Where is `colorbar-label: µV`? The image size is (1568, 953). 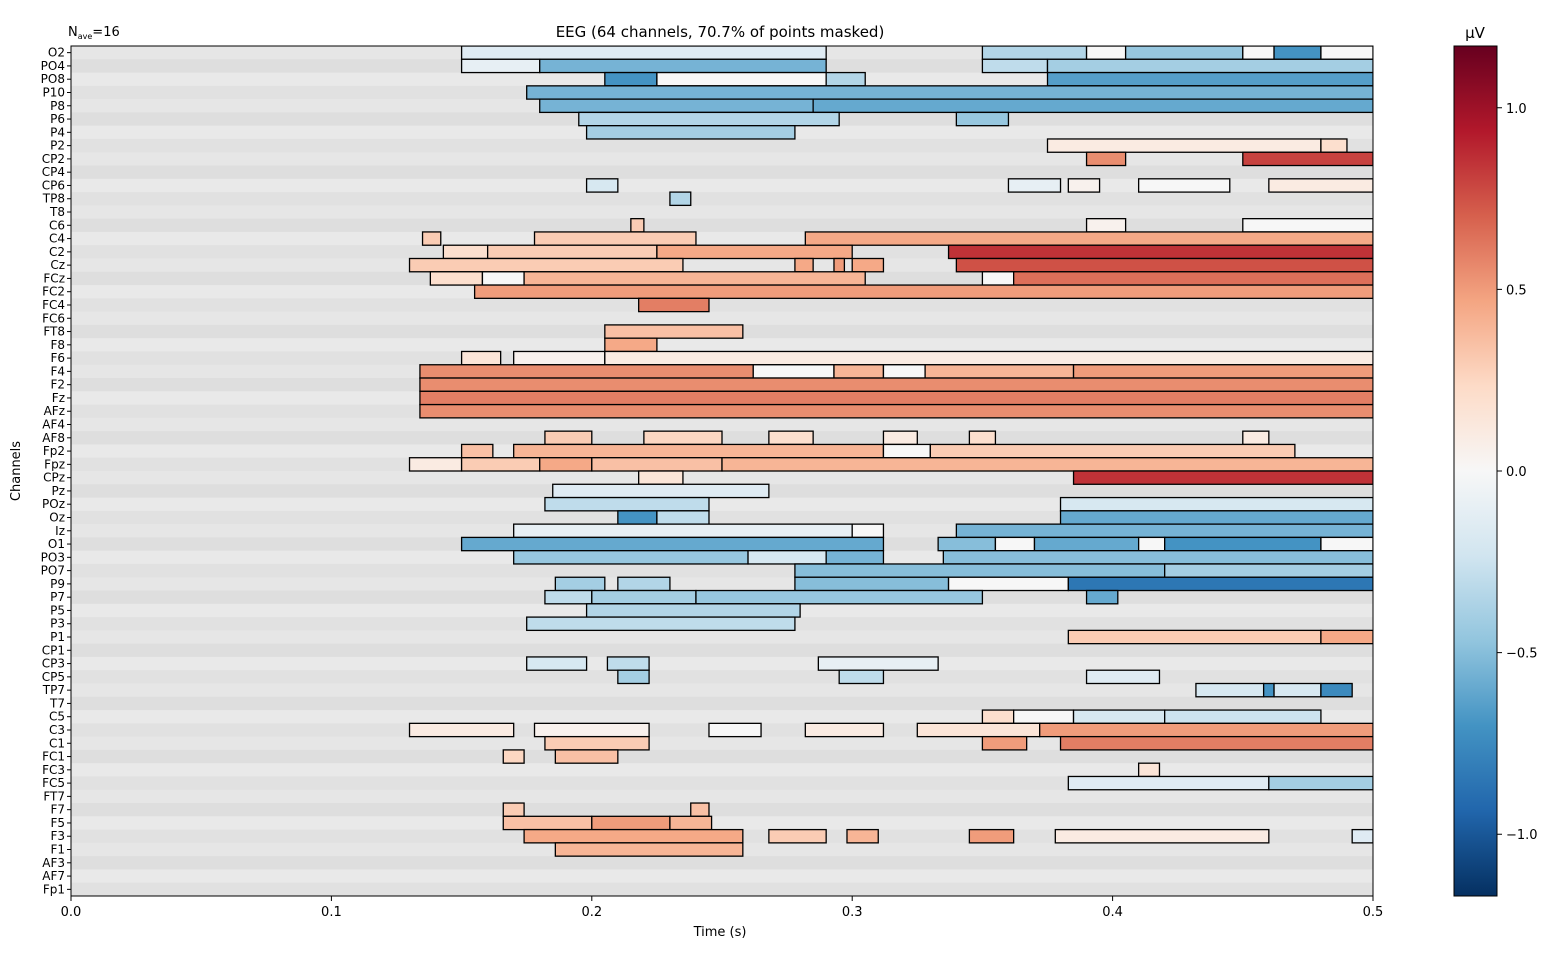 colorbar-label: µV is located at coordinates (1475, 33).